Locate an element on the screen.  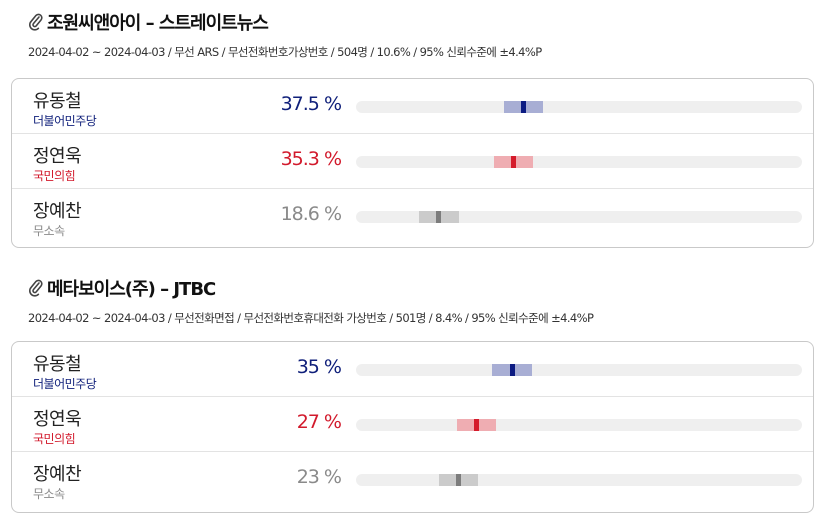
candidate-row: 정연욱 국민의힘 27 % is located at coordinates (412, 424).